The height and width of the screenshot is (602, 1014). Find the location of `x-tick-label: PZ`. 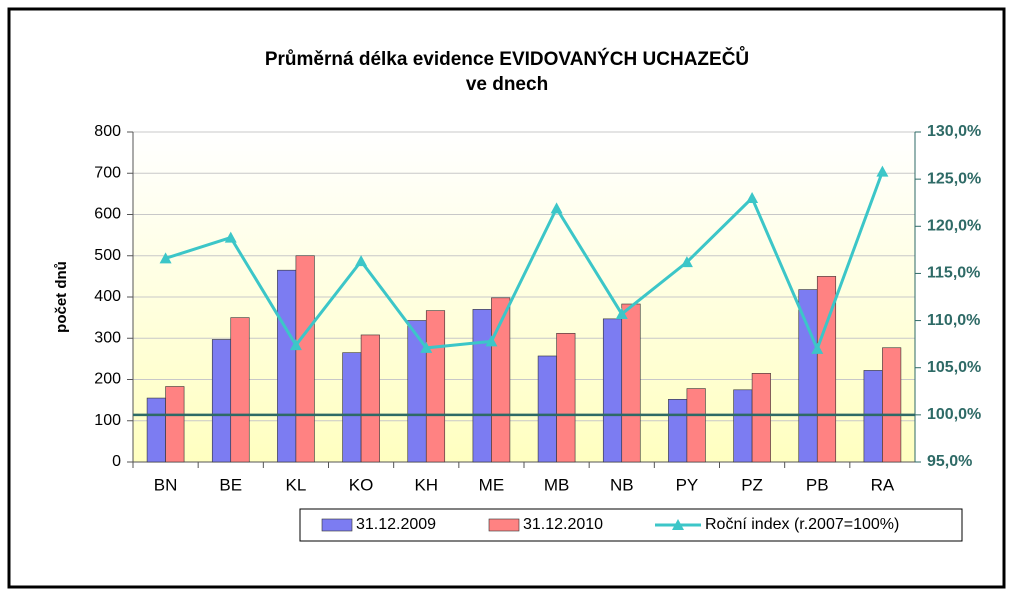

x-tick-label: PZ is located at coordinates (752, 484).